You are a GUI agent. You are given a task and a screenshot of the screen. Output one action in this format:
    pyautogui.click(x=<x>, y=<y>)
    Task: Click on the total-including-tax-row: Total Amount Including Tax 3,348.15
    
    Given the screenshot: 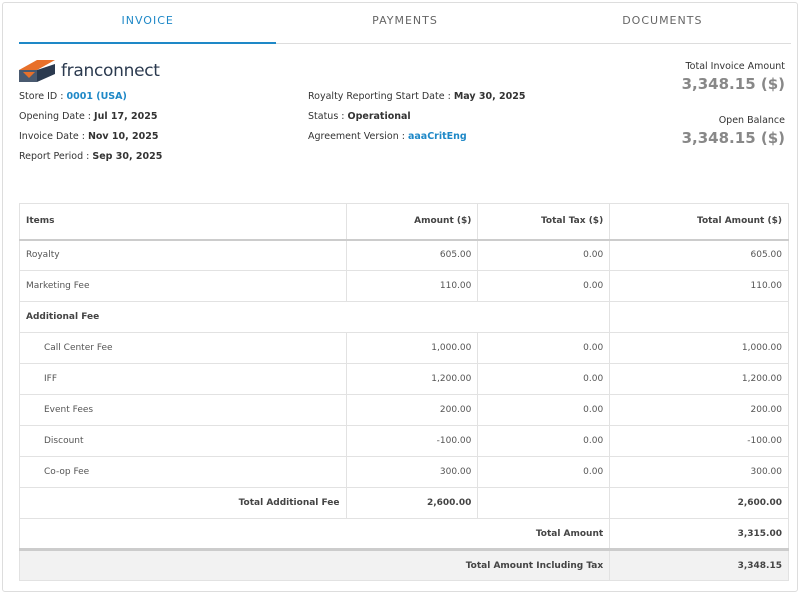 What is the action you would take?
    pyautogui.click(x=403, y=564)
    